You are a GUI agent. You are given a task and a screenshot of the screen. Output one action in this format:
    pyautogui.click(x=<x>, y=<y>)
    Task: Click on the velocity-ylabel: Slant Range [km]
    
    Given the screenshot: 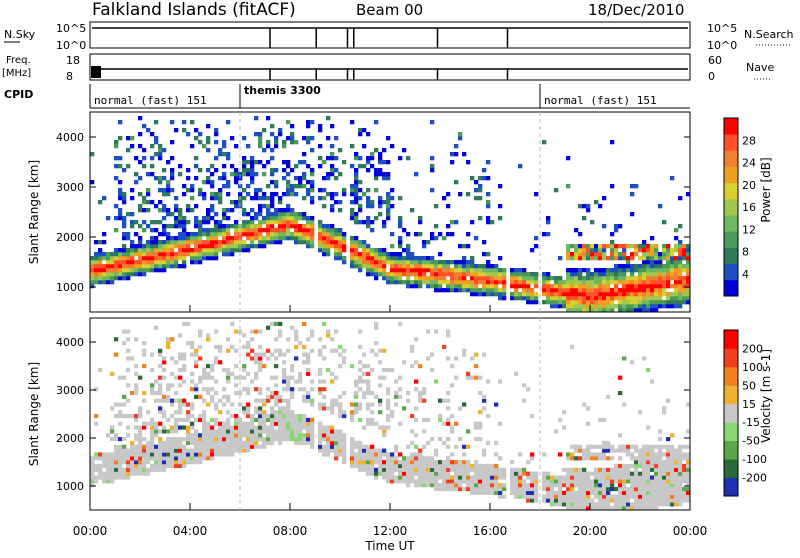 What is the action you would take?
    pyautogui.click(x=34, y=414)
    